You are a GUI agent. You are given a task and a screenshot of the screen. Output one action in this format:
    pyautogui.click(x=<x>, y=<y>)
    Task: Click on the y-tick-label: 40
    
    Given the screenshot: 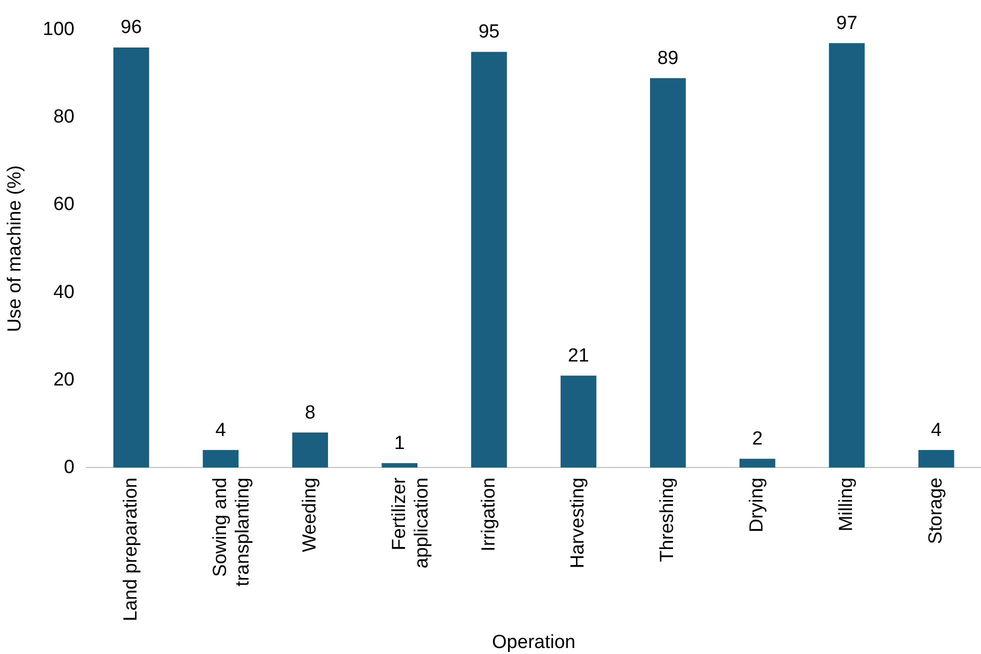 What is the action you would take?
    pyautogui.click(x=63, y=292)
    